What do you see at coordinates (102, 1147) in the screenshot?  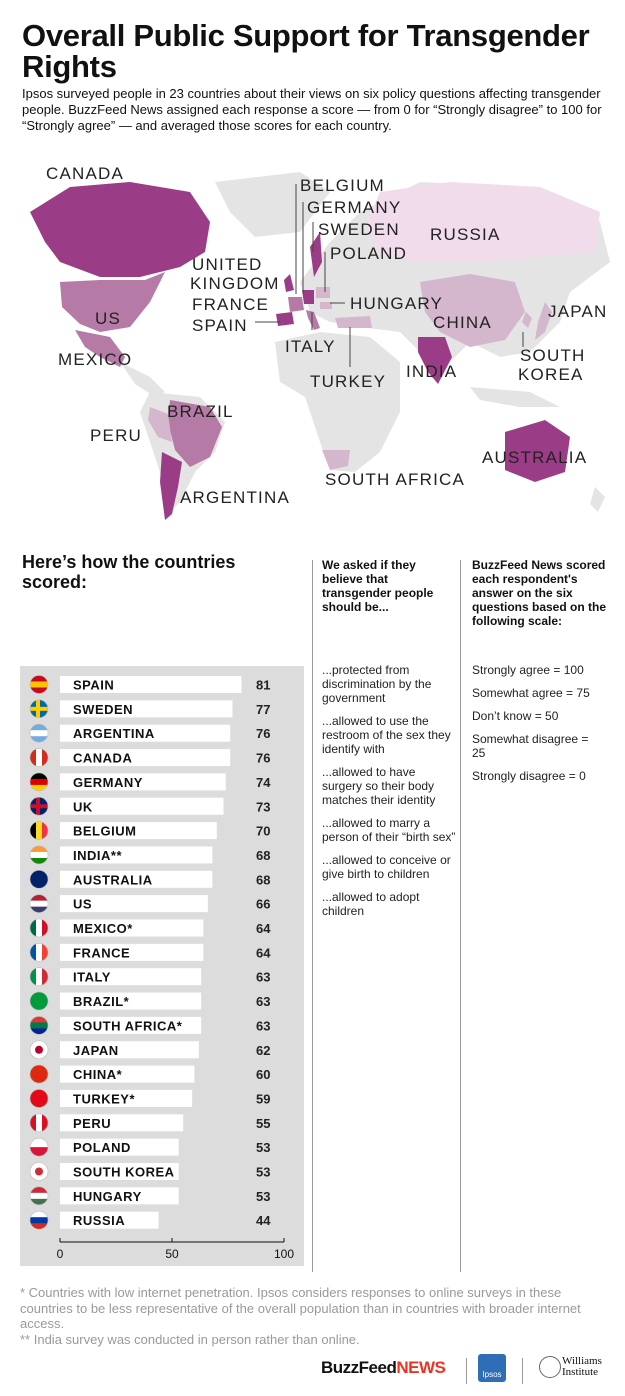 I see `bar-label: POLAND` at bounding box center [102, 1147].